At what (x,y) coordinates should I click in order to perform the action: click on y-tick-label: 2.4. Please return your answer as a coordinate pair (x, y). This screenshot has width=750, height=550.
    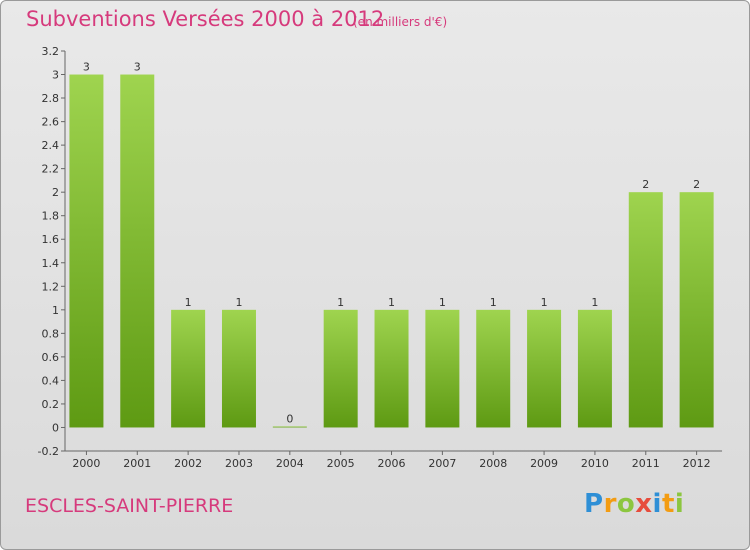
    Looking at the image, I should click on (51, 145).